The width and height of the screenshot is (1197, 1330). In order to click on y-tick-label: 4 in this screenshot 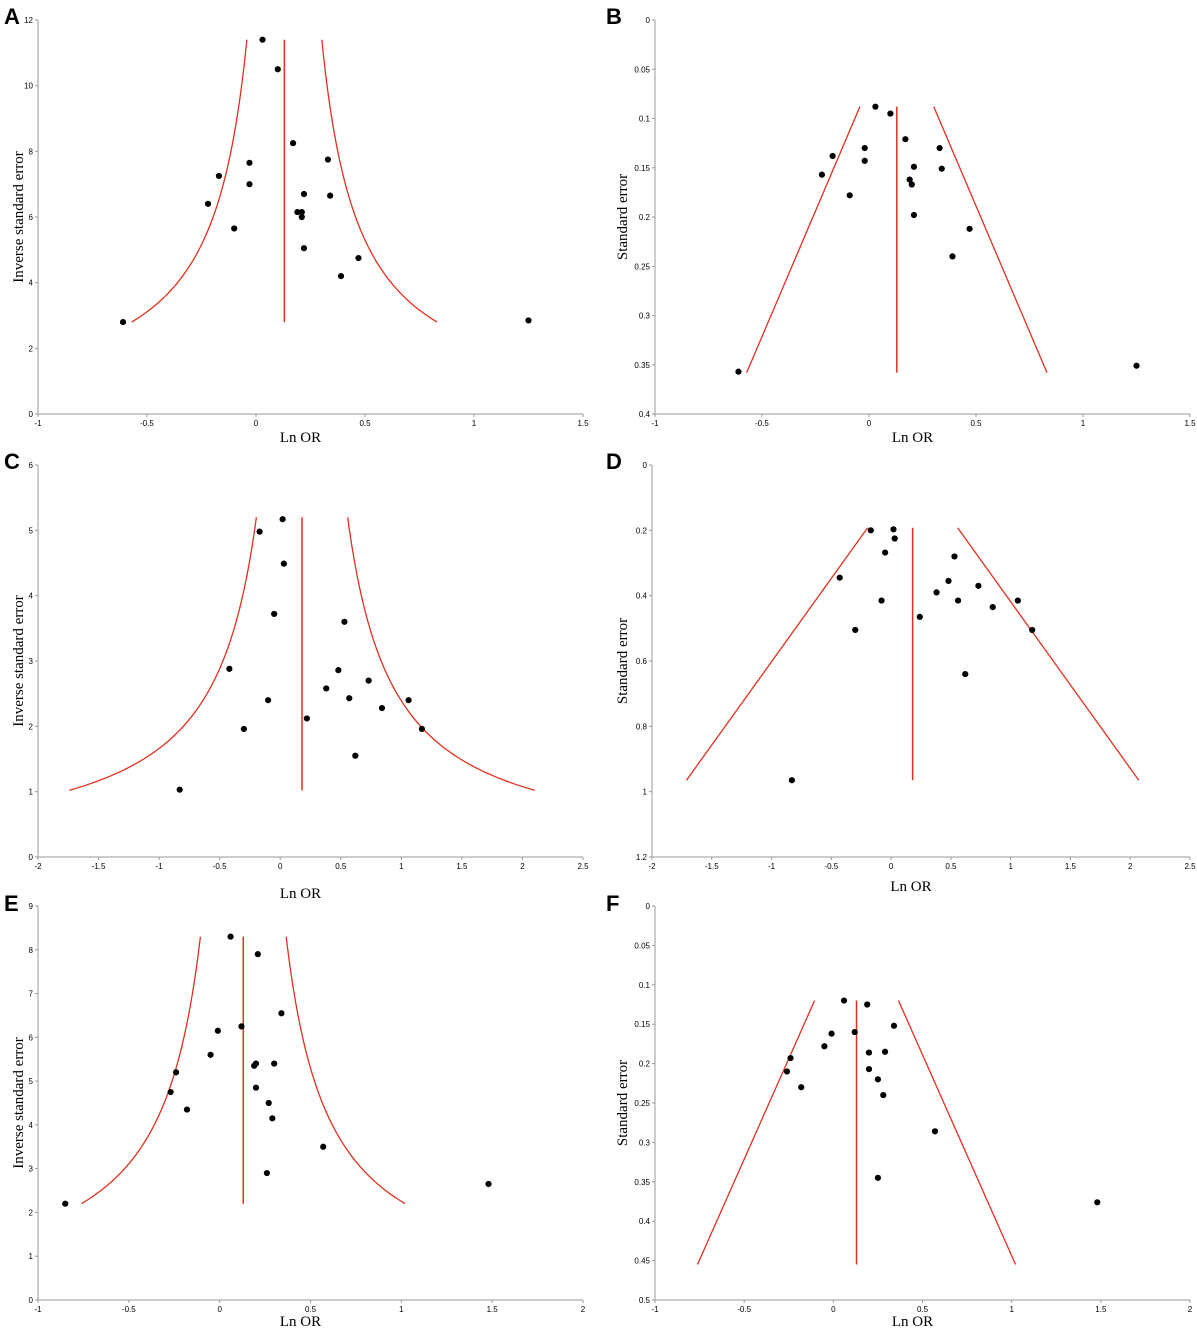, I will do `click(31, 596)`.